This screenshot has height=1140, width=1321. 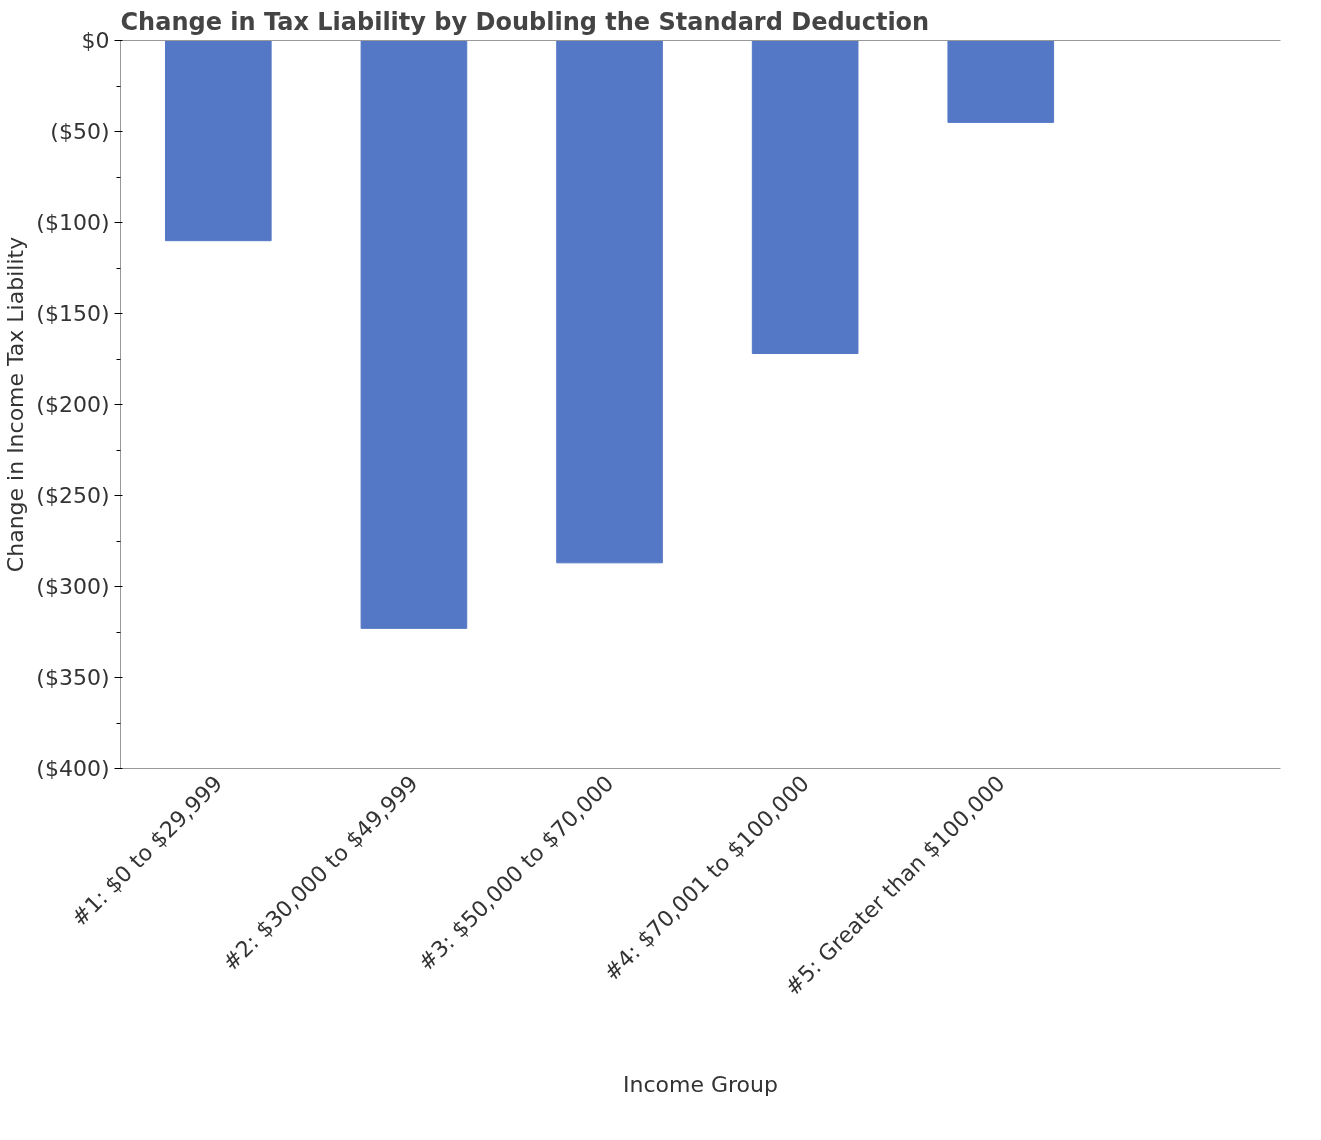 What do you see at coordinates (525, 21) in the screenshot?
I see `chart-title: Change in Tax Liability by Doubling the Standard Deduction` at bounding box center [525, 21].